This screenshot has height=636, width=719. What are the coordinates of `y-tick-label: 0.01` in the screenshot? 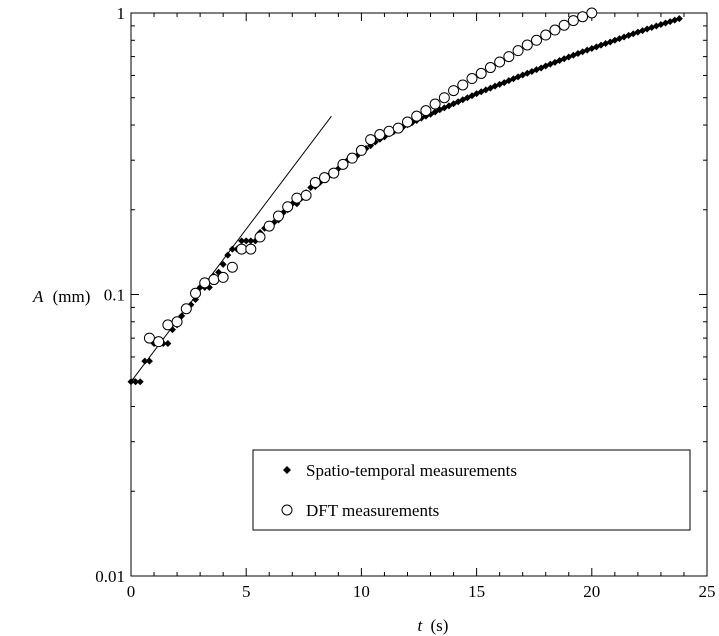 It's located at (110, 576).